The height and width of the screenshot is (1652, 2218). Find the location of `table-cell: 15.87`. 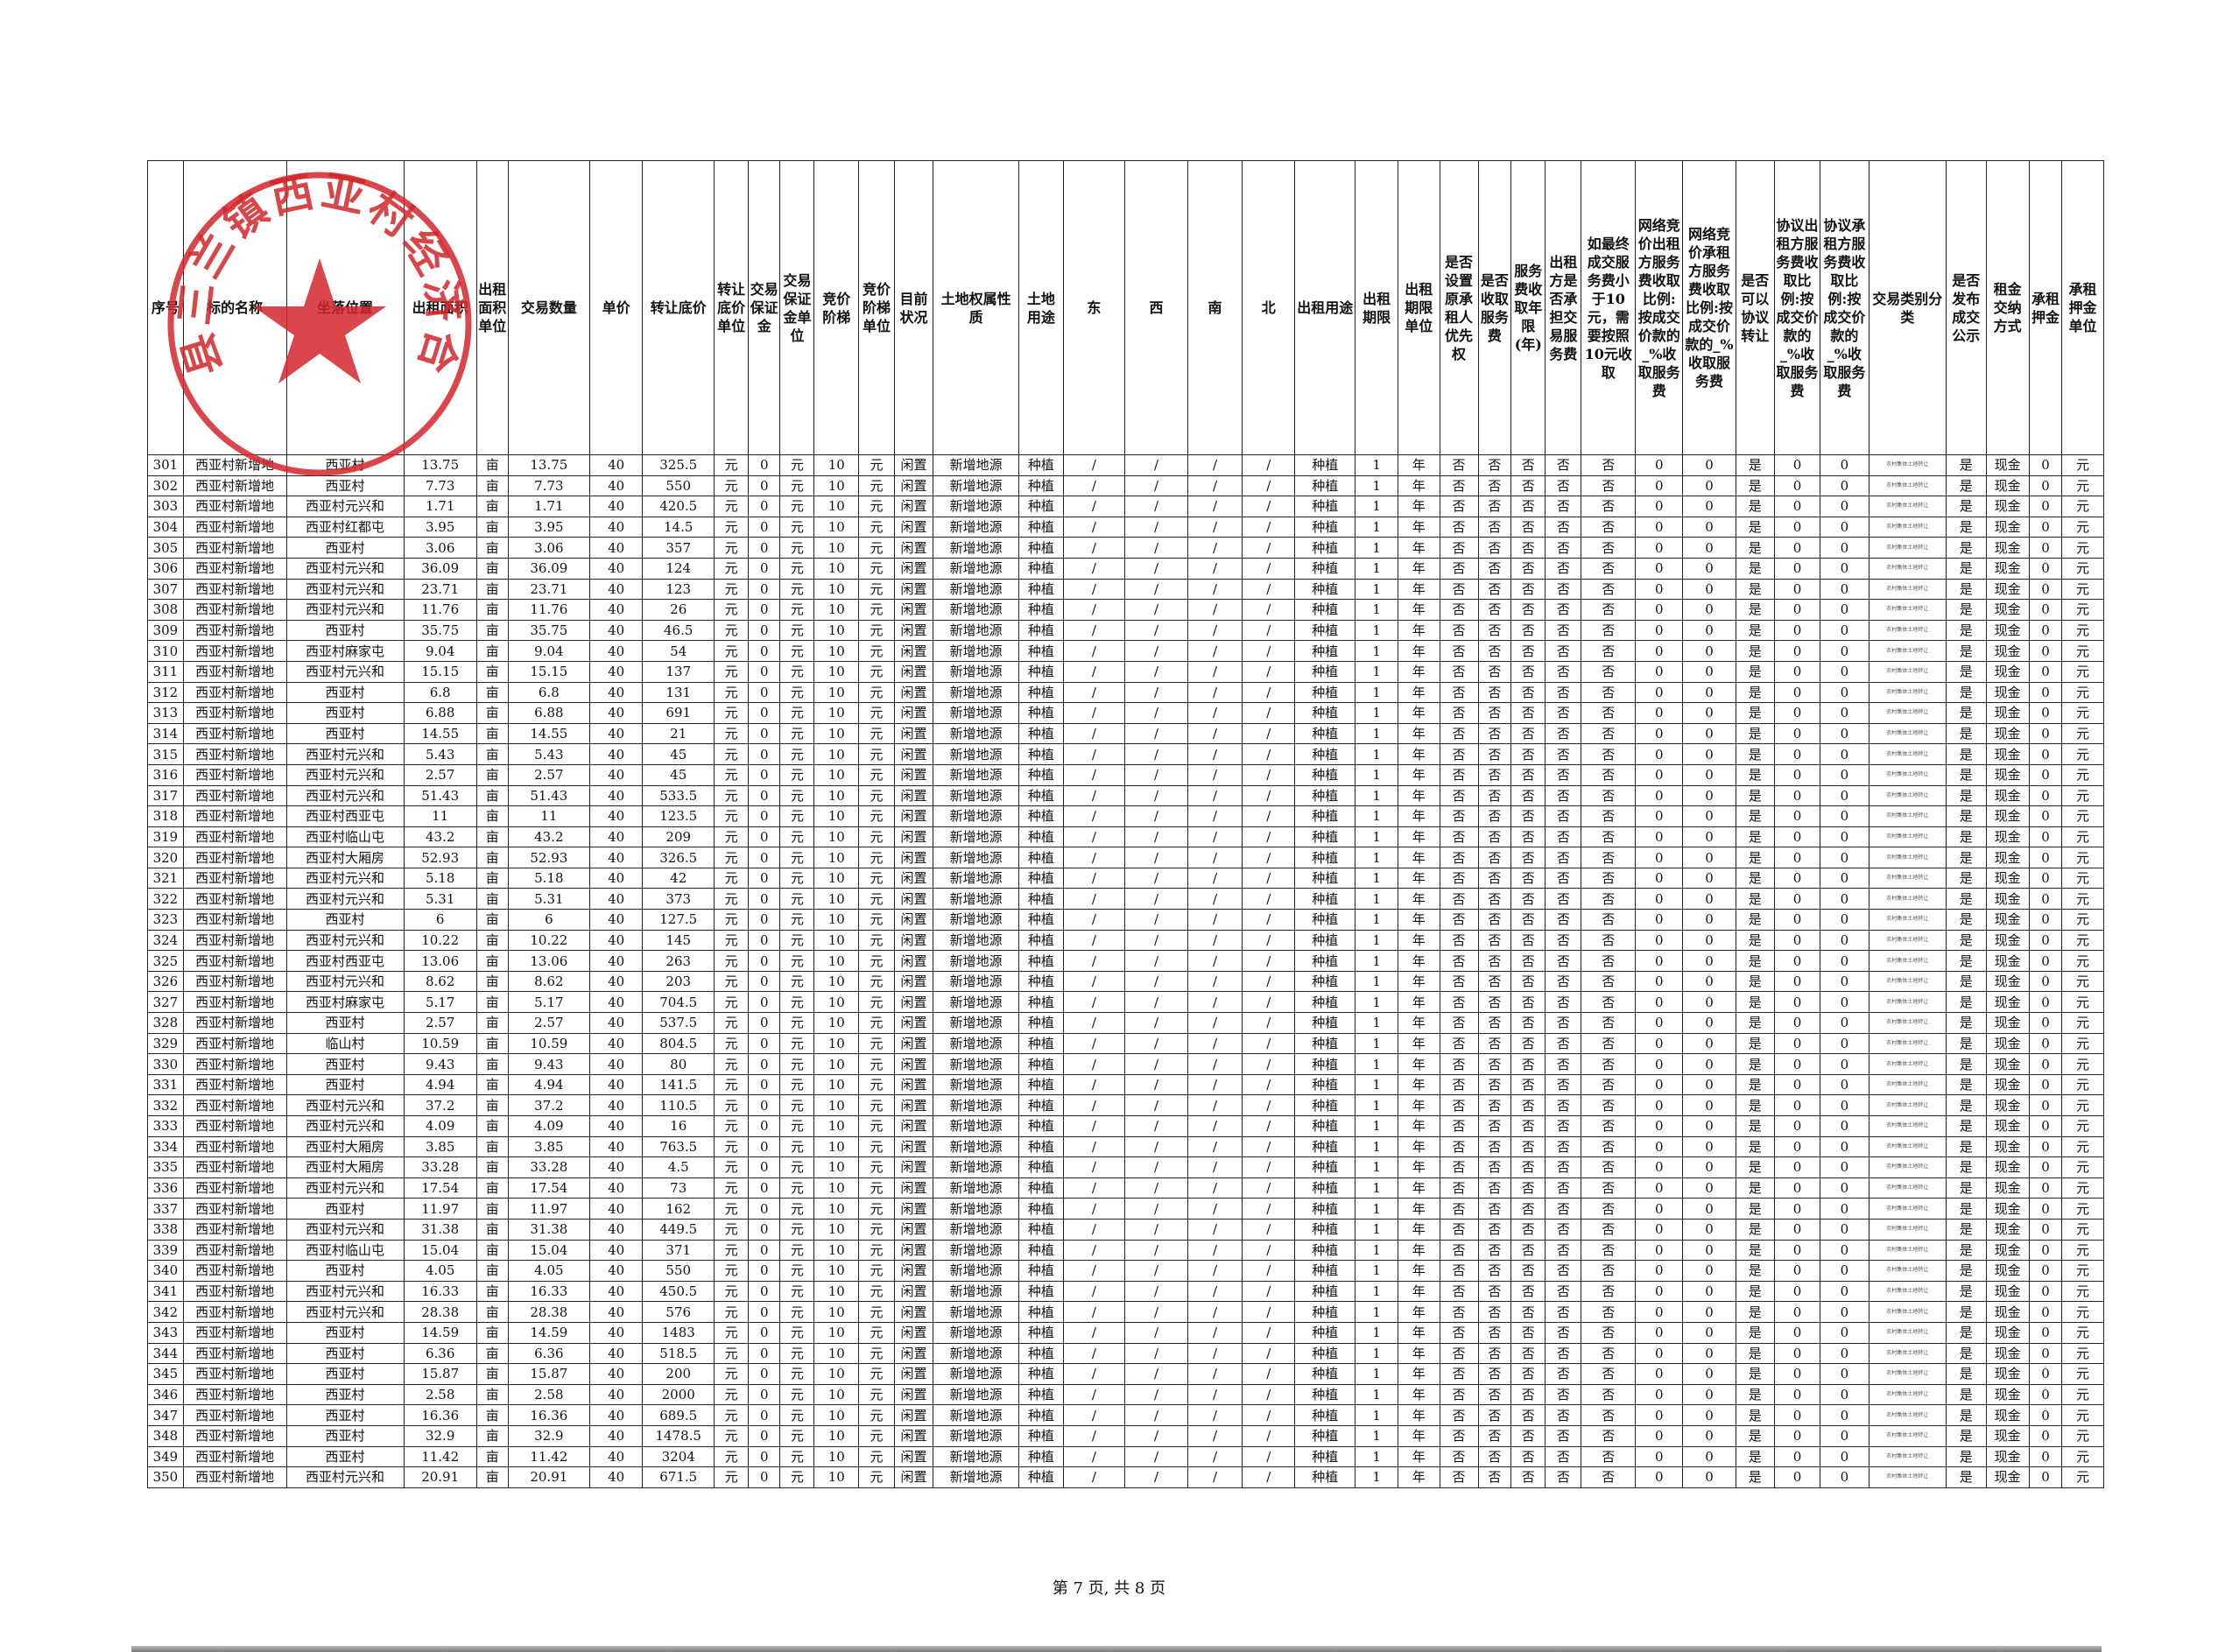

table-cell: 15.87 is located at coordinates (548, 1374).